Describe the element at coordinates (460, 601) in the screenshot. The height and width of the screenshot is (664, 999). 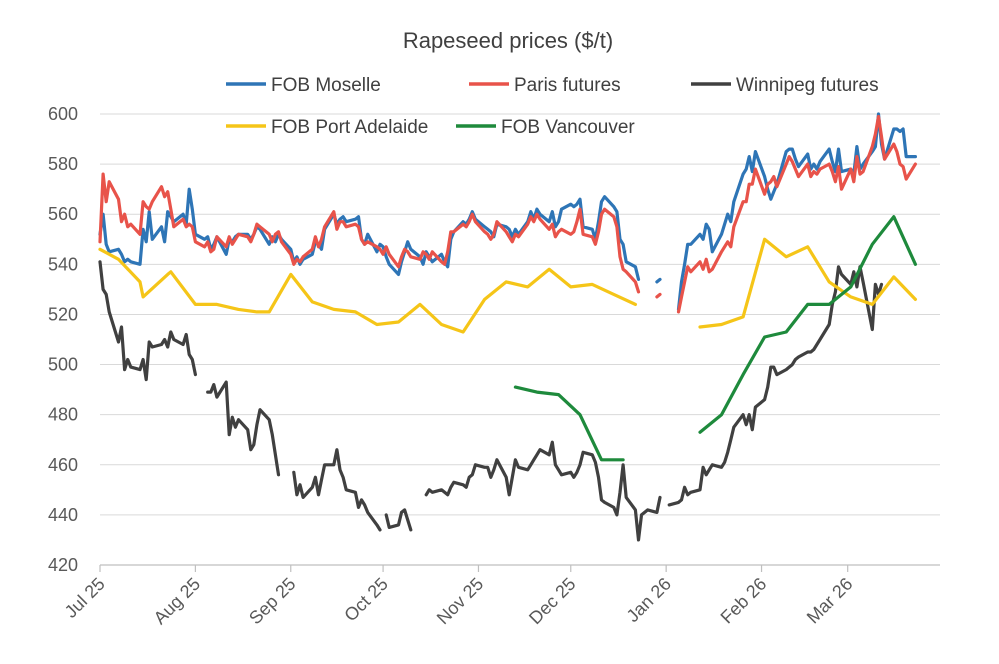
I see `x-tick-label: Nov 25` at that location.